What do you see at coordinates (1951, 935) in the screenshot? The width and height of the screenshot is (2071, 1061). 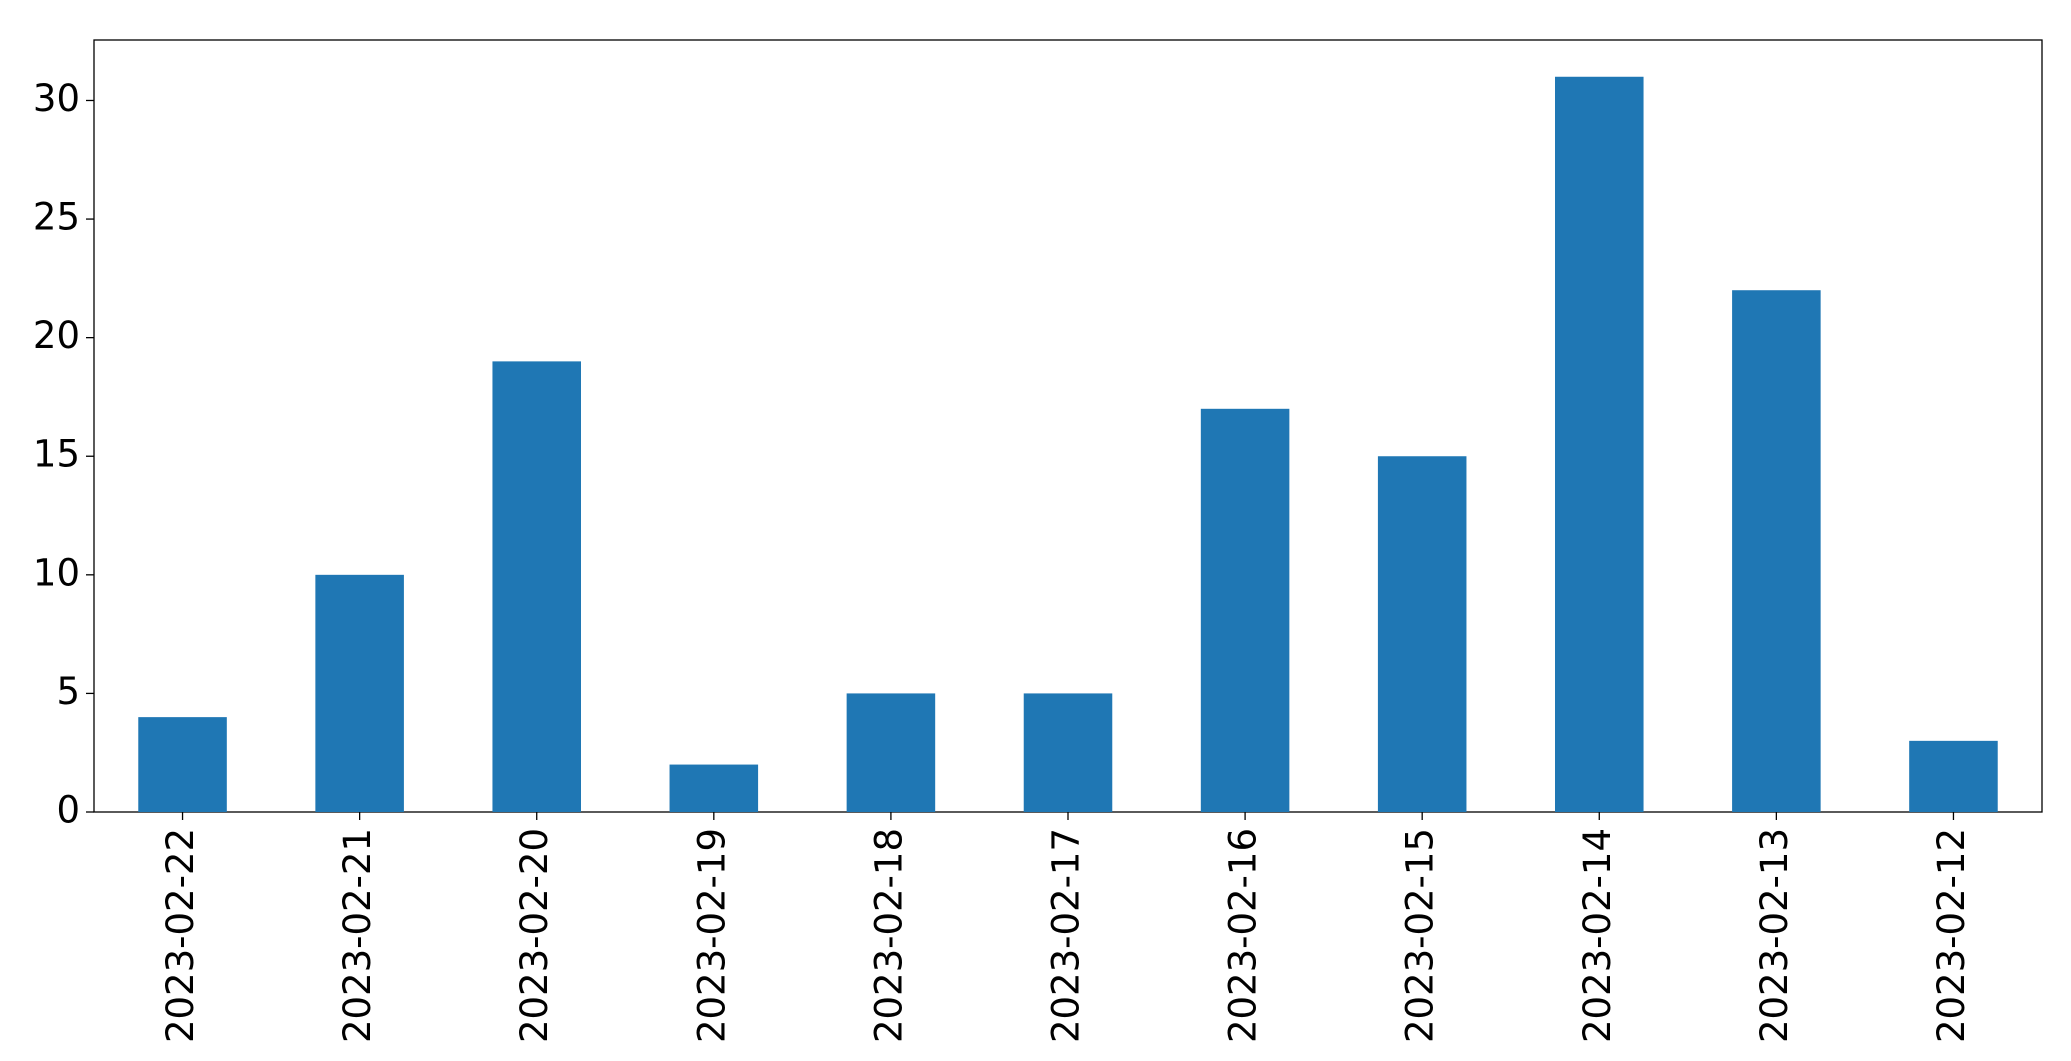 I see `x-tick-label: 2023-02-12` at bounding box center [1951, 935].